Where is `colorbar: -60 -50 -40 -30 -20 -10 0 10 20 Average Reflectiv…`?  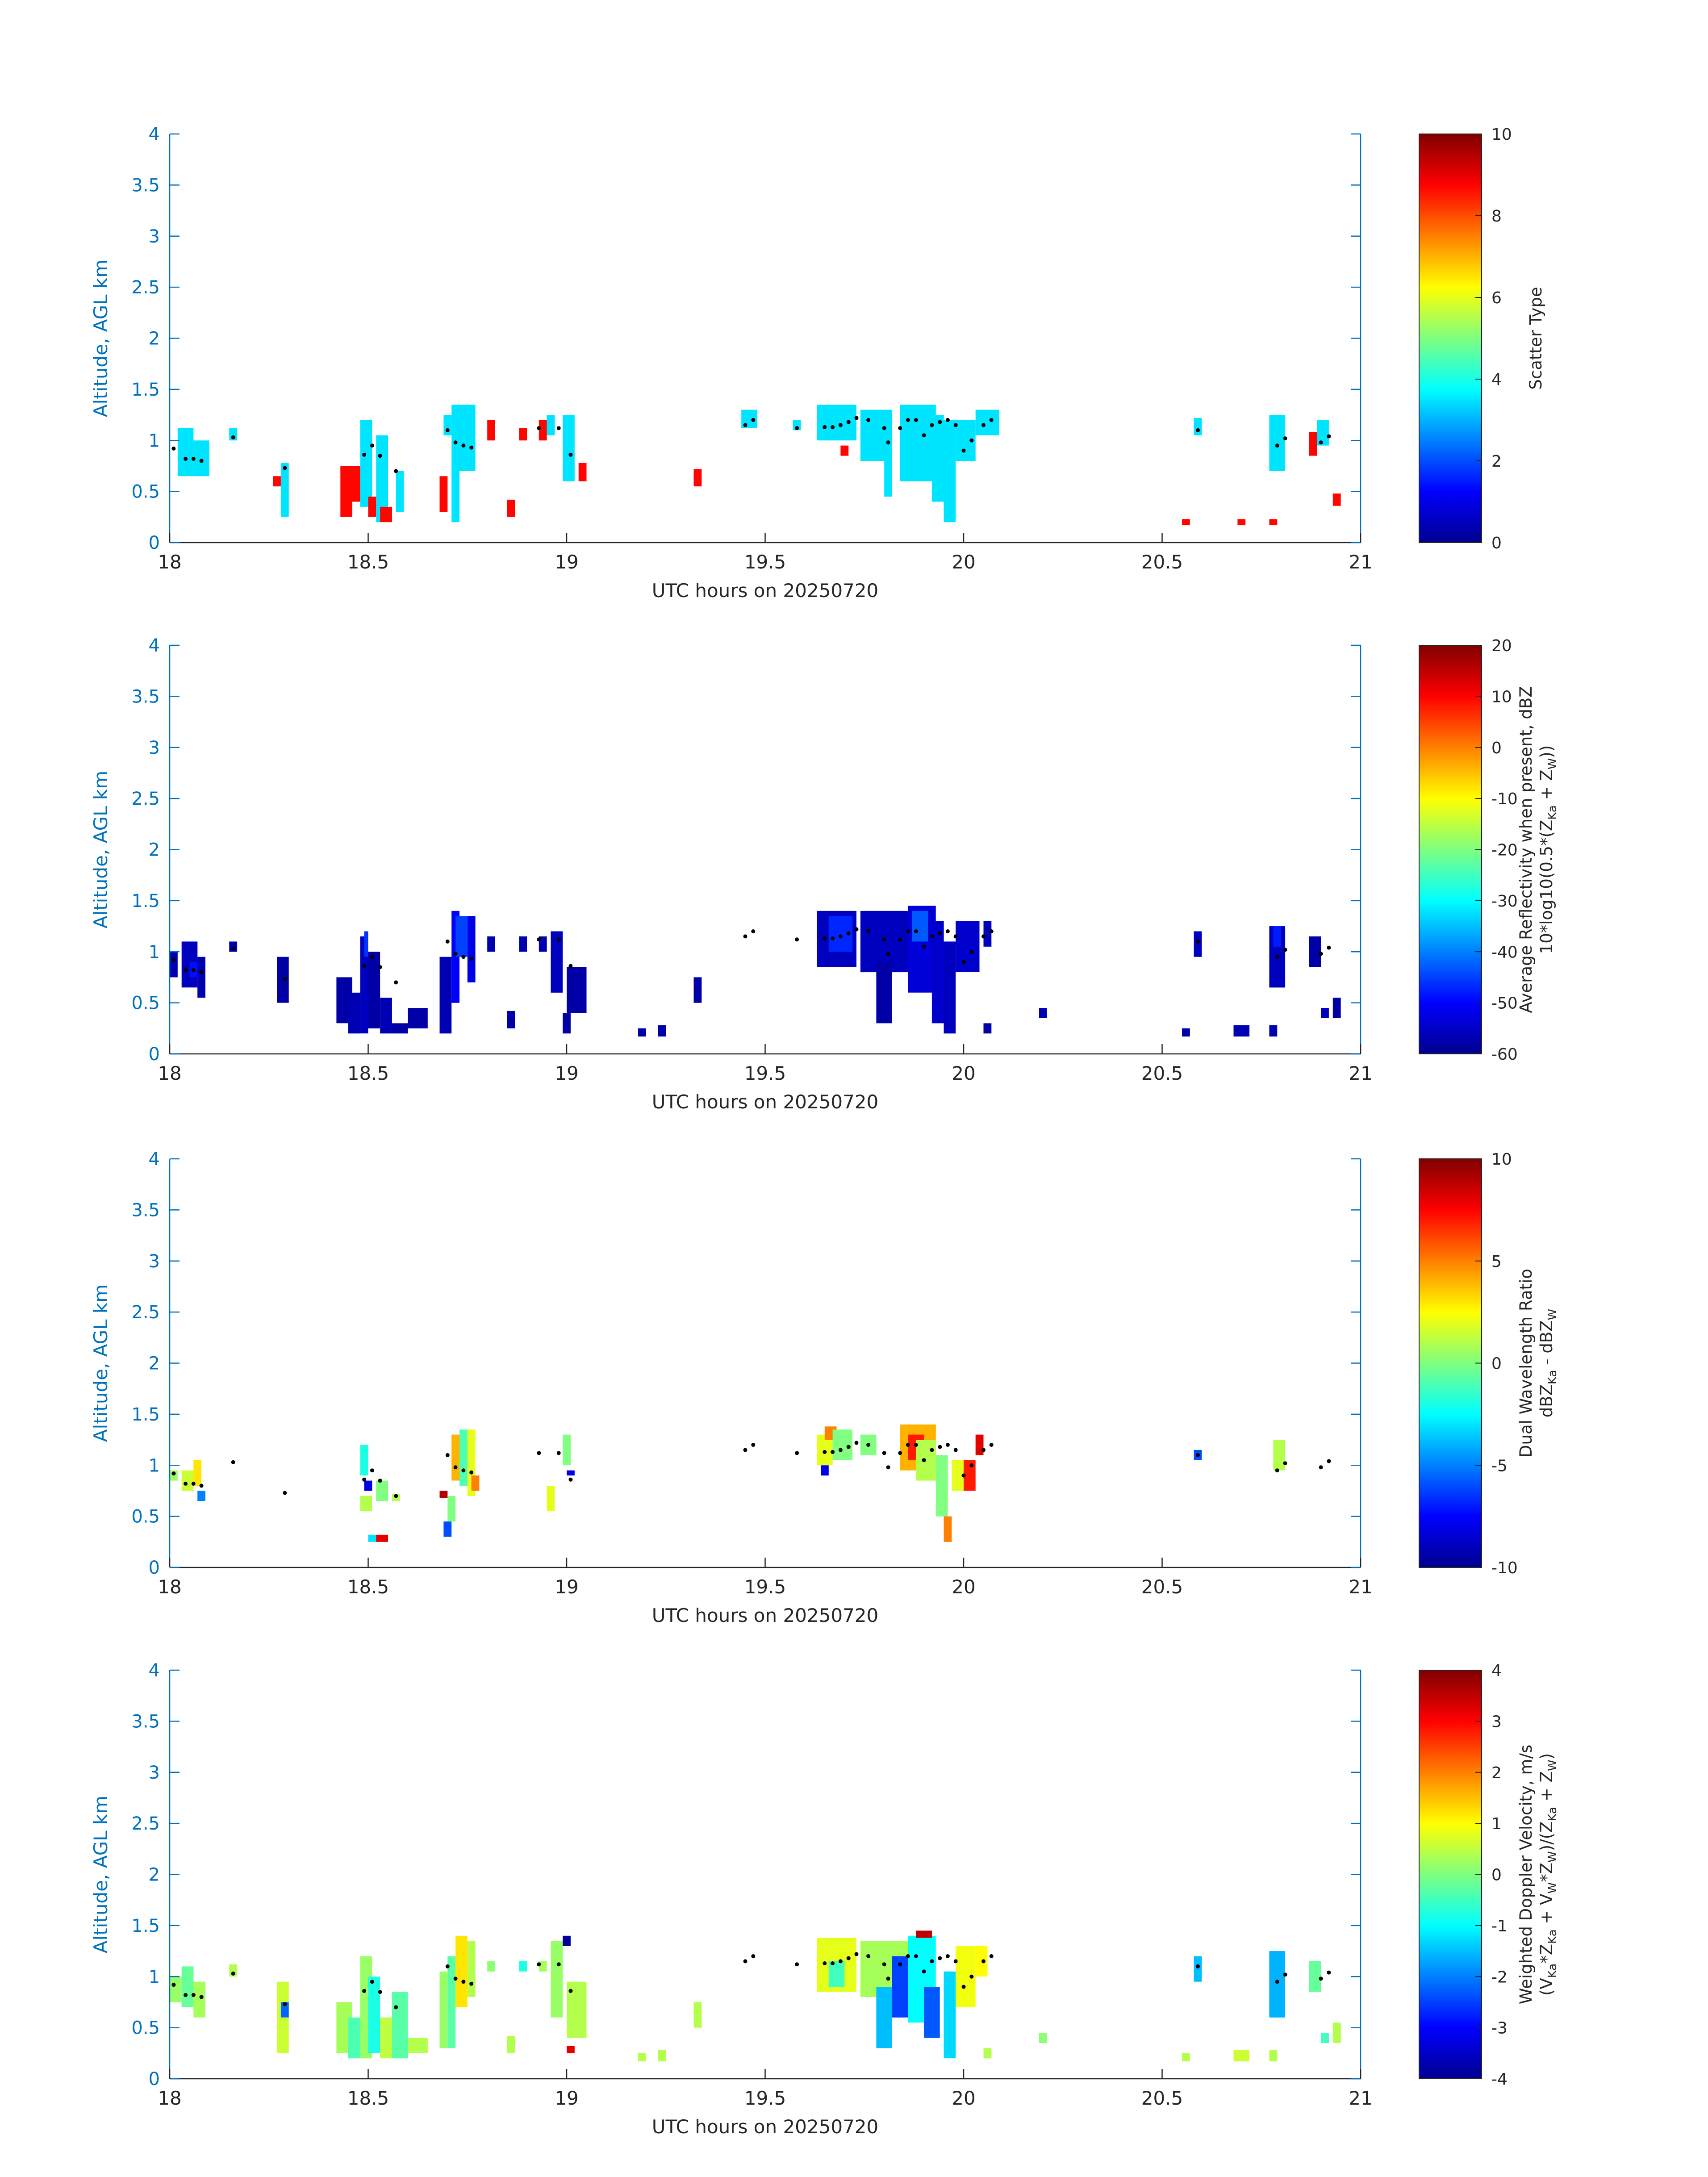 colorbar: -60 -50 -40 -30 -20 -10 0 10 20 Average Reflectiv… is located at coordinates (1489, 850).